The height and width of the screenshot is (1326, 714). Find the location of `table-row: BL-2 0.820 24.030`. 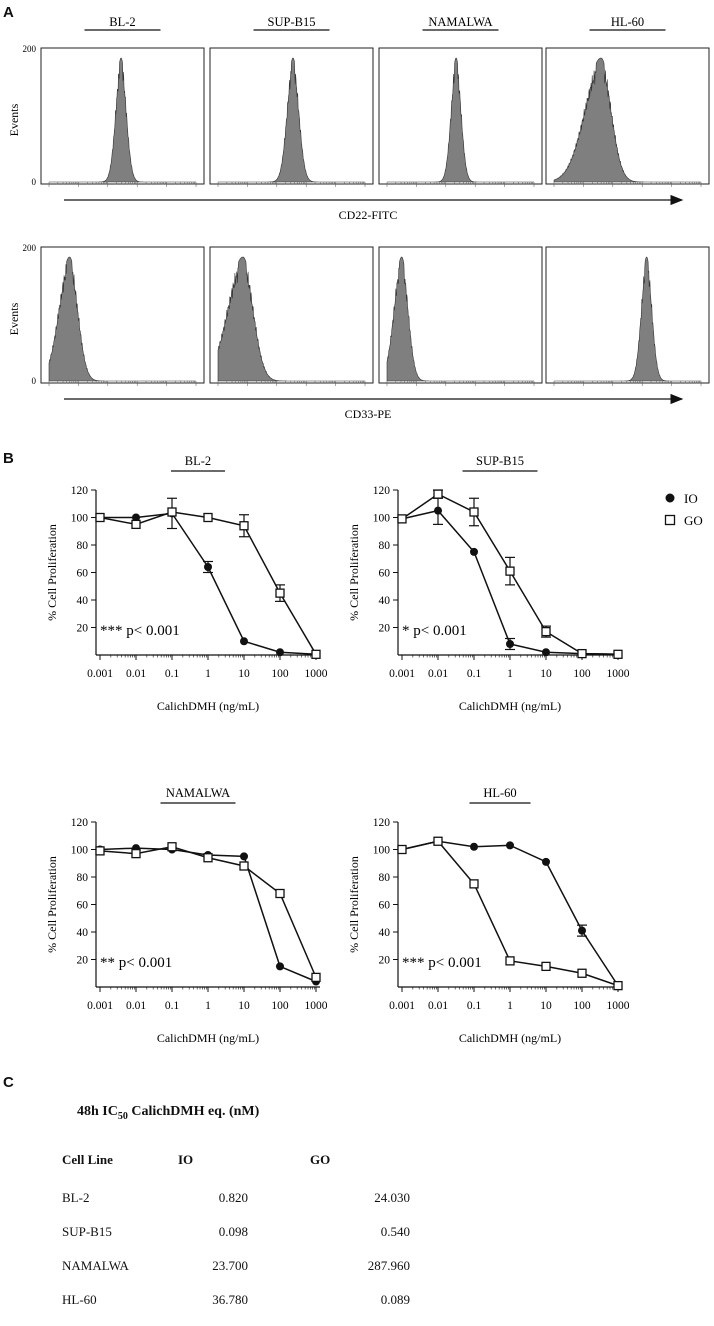

table-row: BL-2 0.820 24.030 is located at coordinates (236, 1207).